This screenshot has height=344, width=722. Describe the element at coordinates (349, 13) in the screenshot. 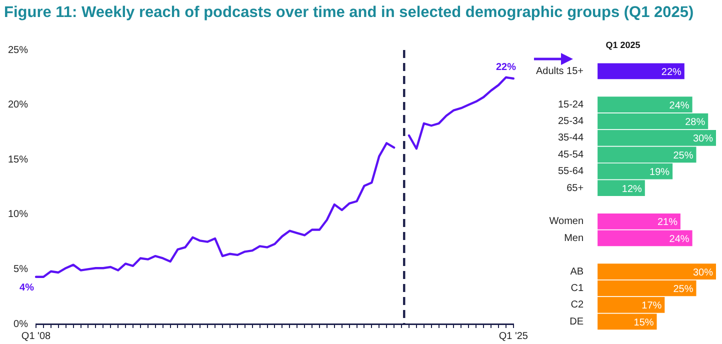

I see `chart-title: Figure 11: Weekly reach of podcasts over time and in selected demographic groups (Q1 2025)` at that location.